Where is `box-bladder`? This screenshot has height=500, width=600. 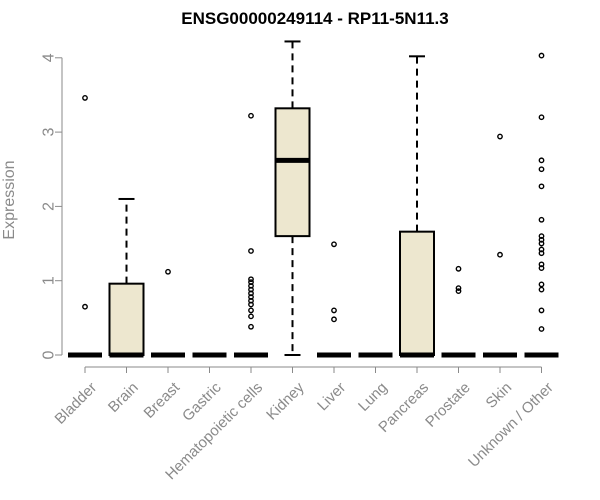
box-bladder is located at coordinates (85, 226).